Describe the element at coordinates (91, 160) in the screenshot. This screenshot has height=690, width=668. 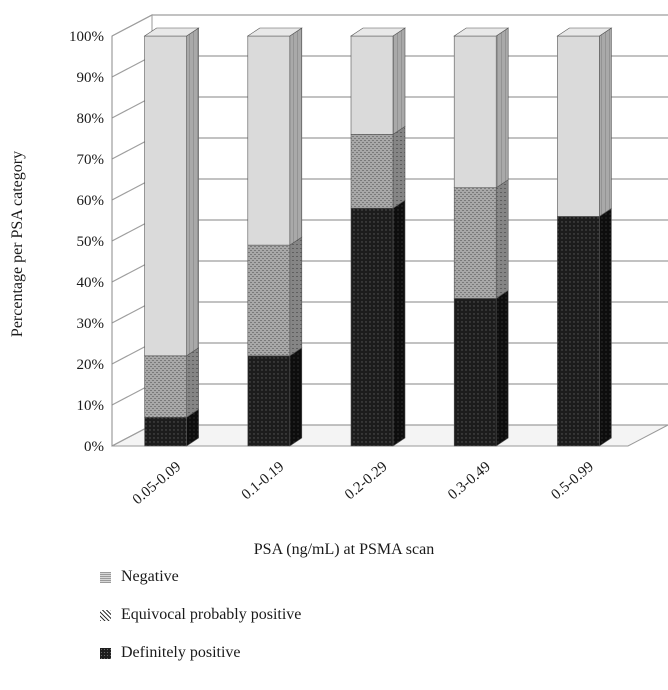
I see `y-tick-label: 70%` at that location.